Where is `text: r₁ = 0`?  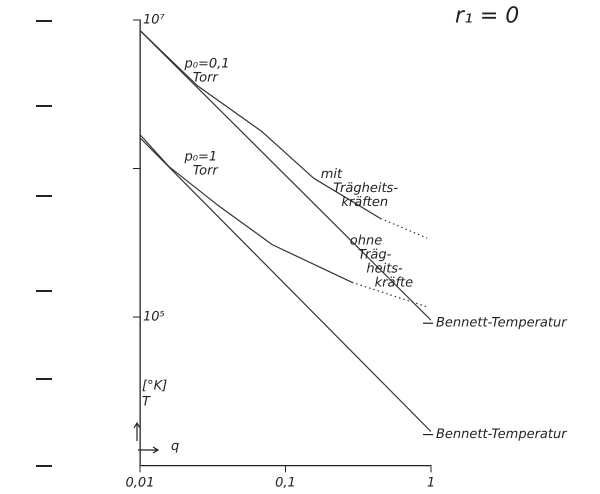
text: r₁ = 0 is located at coordinates (487, 16).